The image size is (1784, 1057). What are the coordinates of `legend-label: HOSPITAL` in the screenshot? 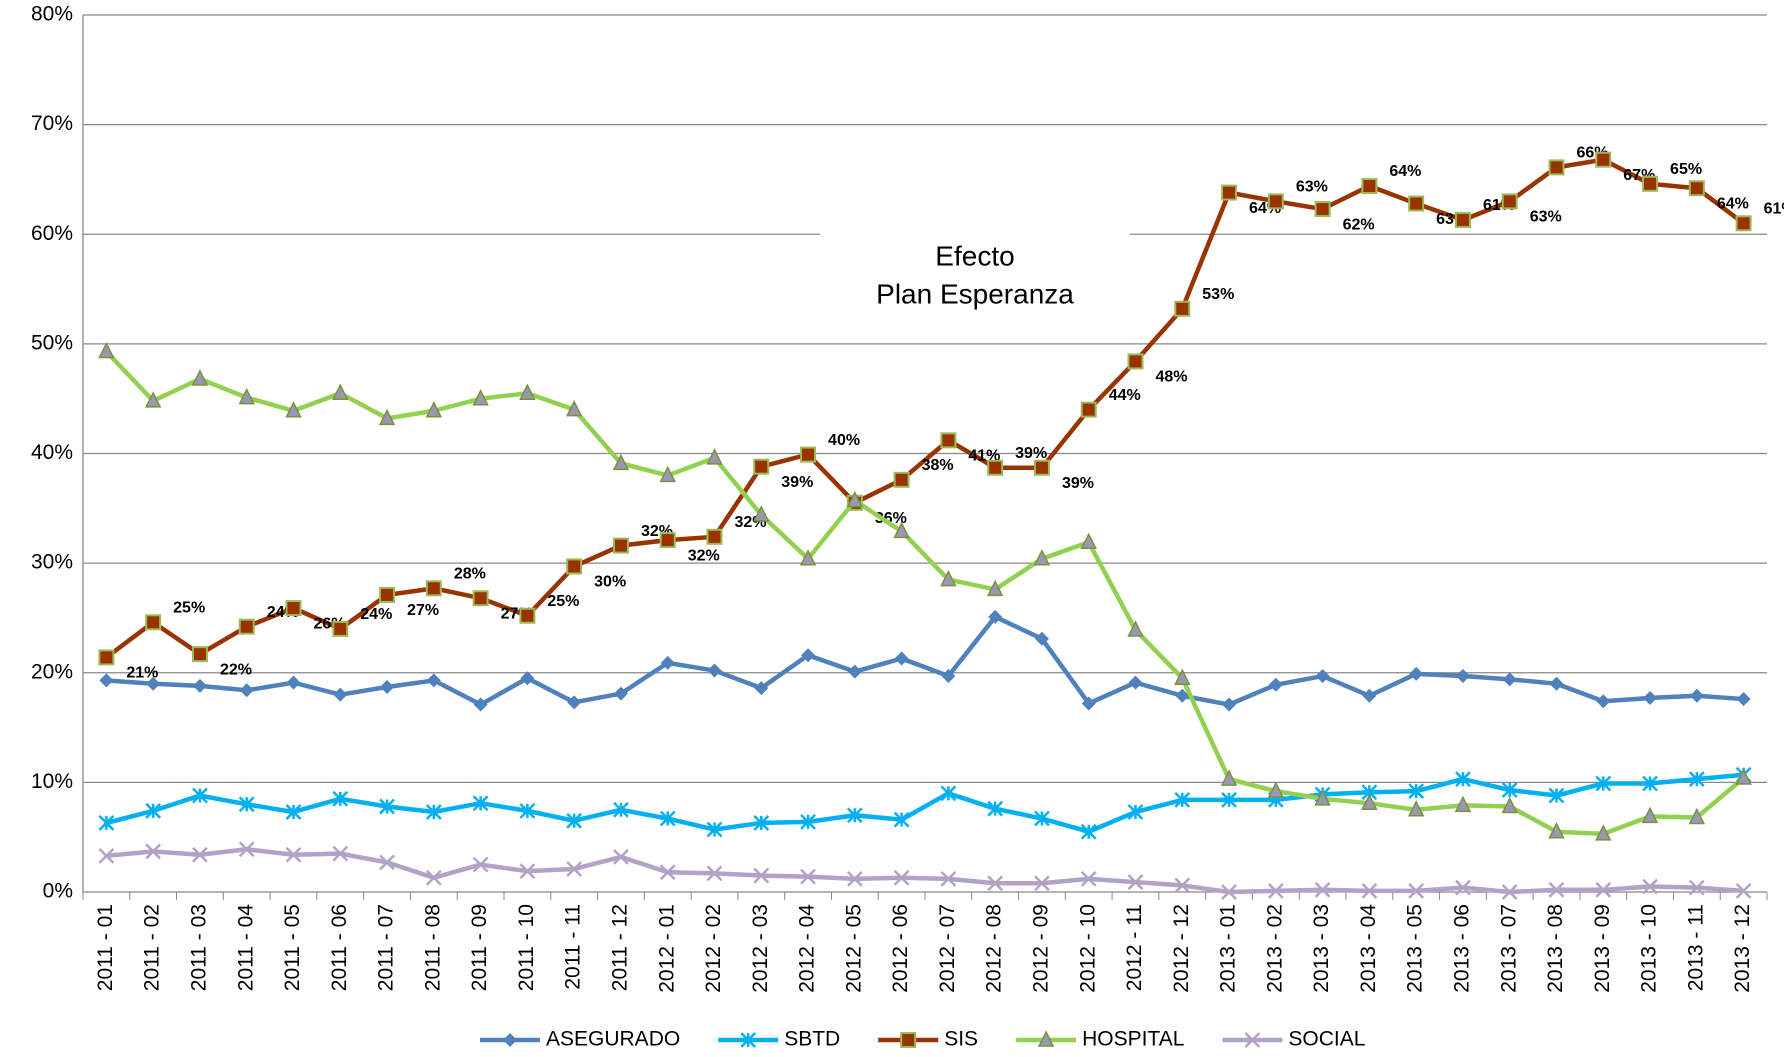 It's located at (1133, 1039).